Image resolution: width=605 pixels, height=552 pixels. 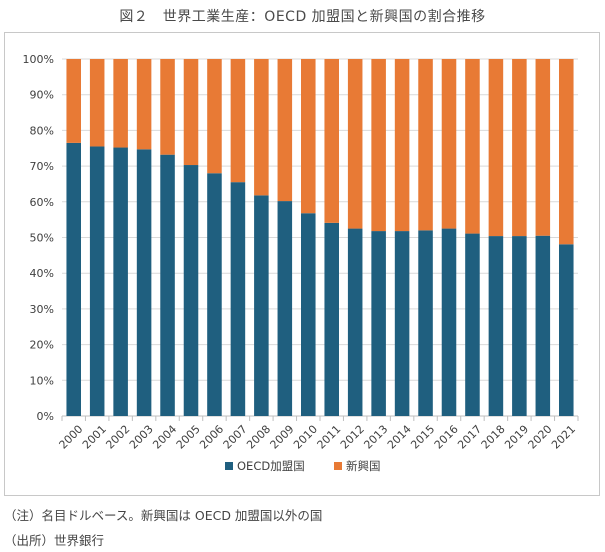 What do you see at coordinates (540, 437) in the screenshot?
I see `x-tick-label: 2020` at bounding box center [540, 437].